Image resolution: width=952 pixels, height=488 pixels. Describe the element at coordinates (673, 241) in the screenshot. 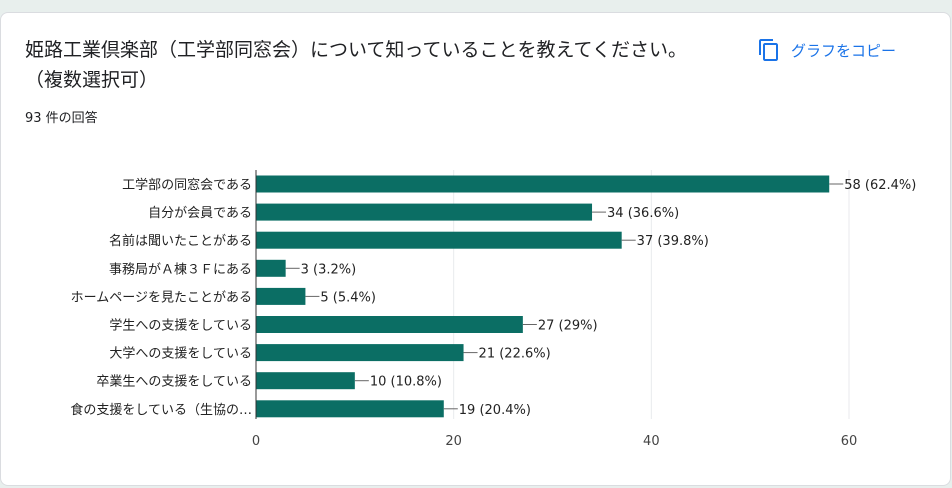

I see `data-label: 37 (39.8%)` at that location.